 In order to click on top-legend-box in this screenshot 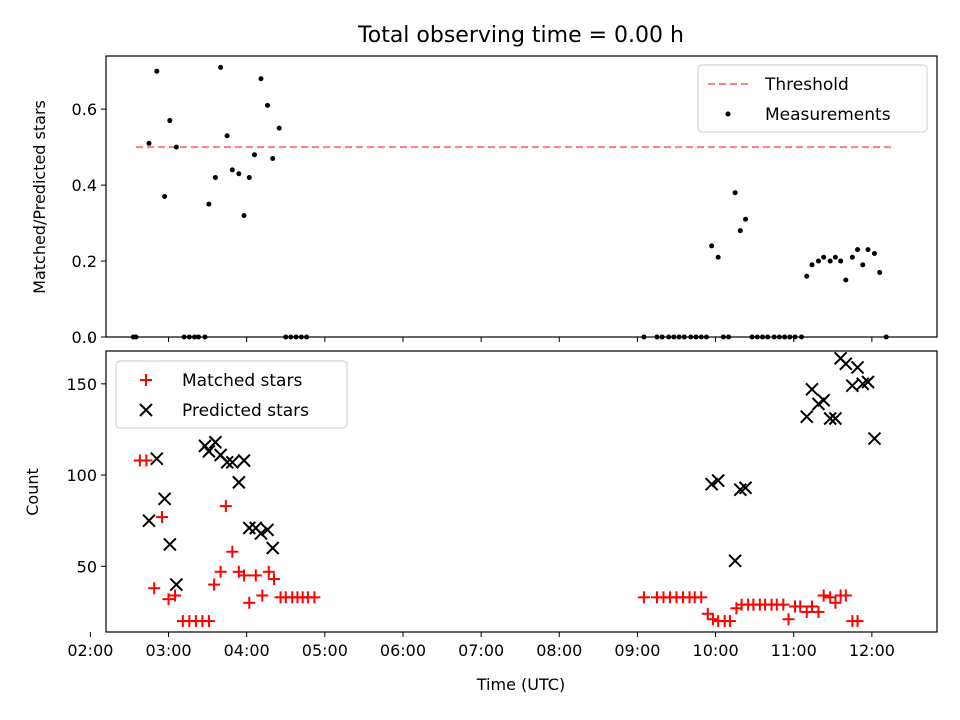, I will do `click(812, 98)`.